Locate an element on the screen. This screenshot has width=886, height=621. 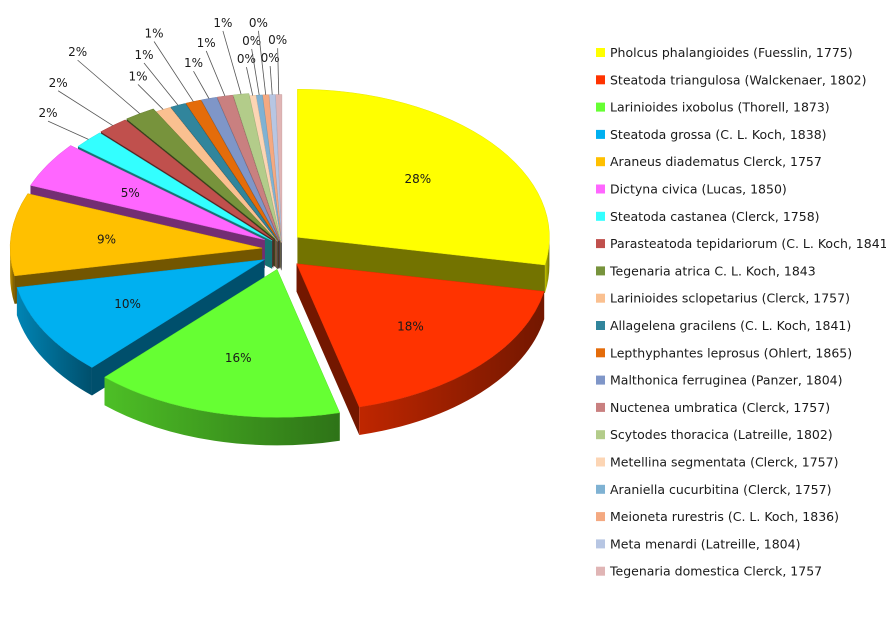
legend-label: Araneus diadematus Clerck, 1757 is located at coordinates (716, 161).